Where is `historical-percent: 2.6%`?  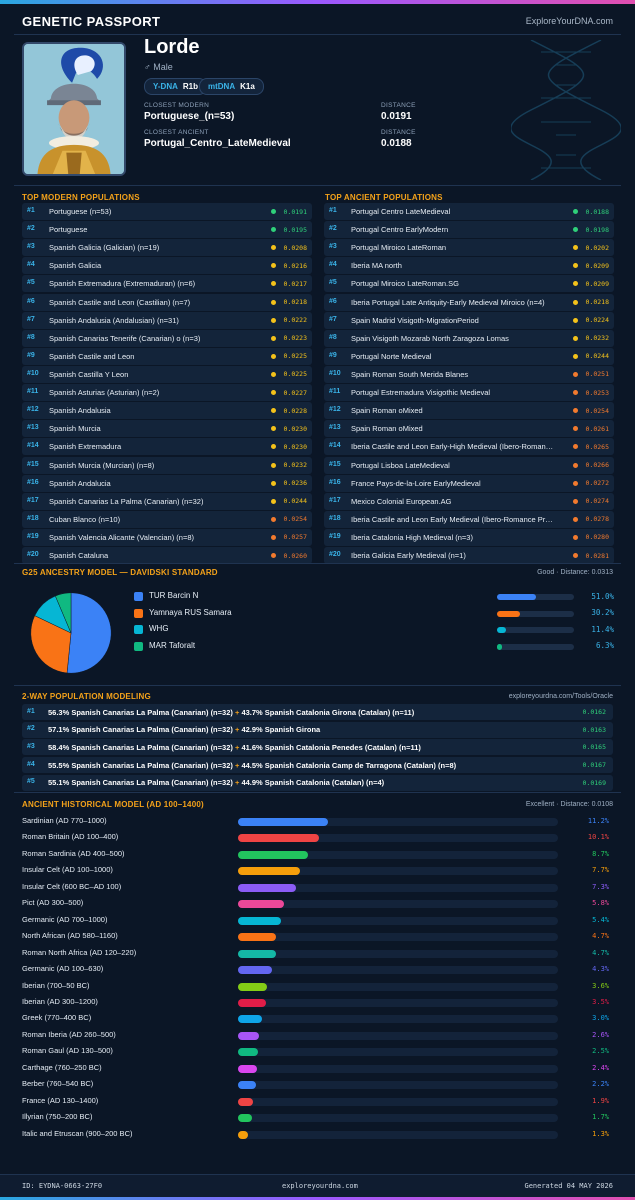 historical-percent: 2.6% is located at coordinates (600, 1034).